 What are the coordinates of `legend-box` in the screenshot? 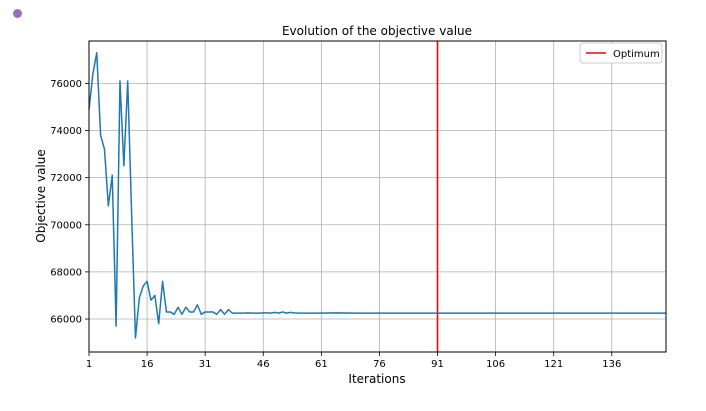 It's located at (621, 53).